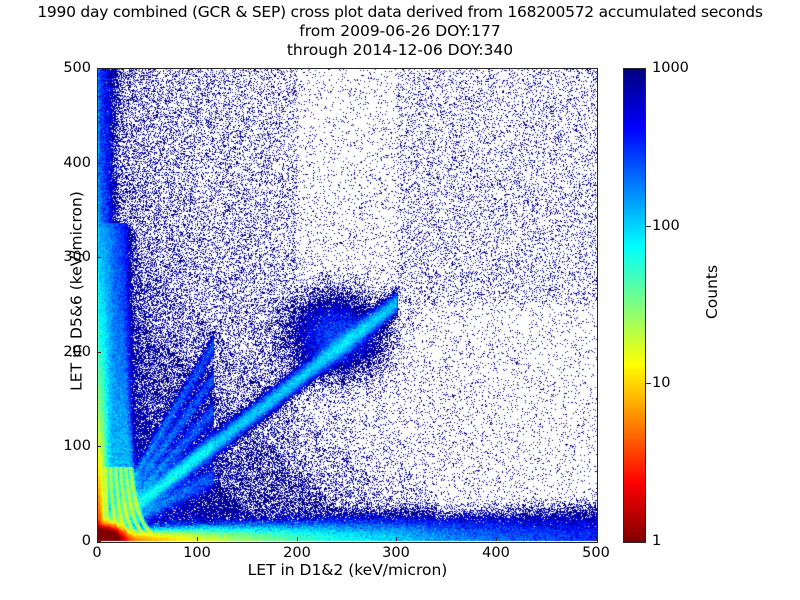 The image size is (800, 600). I want to click on y-tick-label: 300, so click(77, 257).